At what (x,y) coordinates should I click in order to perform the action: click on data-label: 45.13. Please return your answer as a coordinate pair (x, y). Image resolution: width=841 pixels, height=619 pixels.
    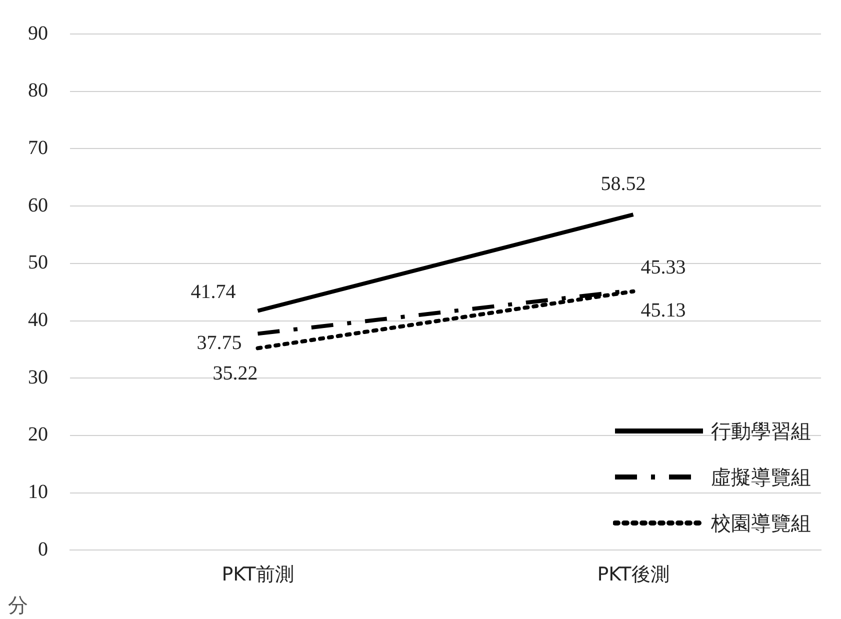
    Looking at the image, I should click on (663, 311).